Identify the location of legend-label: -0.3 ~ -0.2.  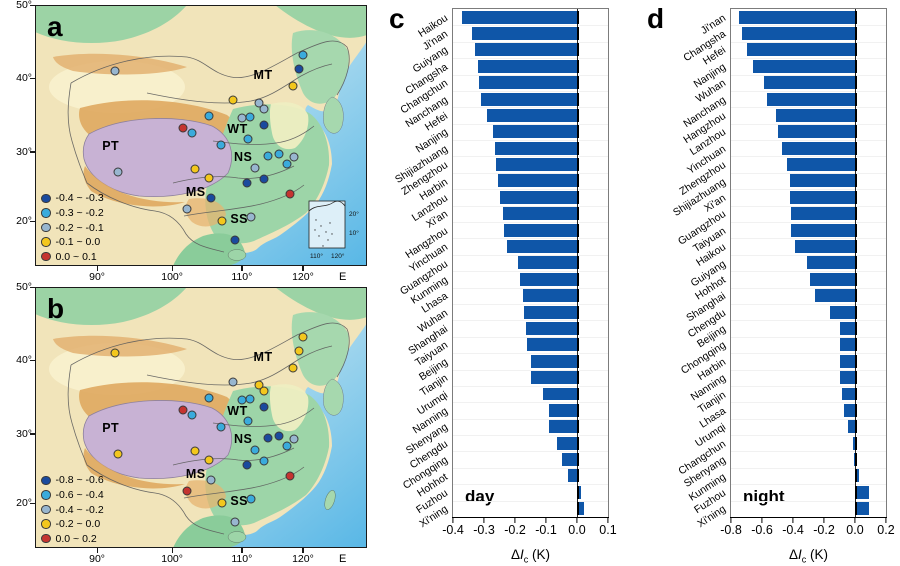
(79, 212).